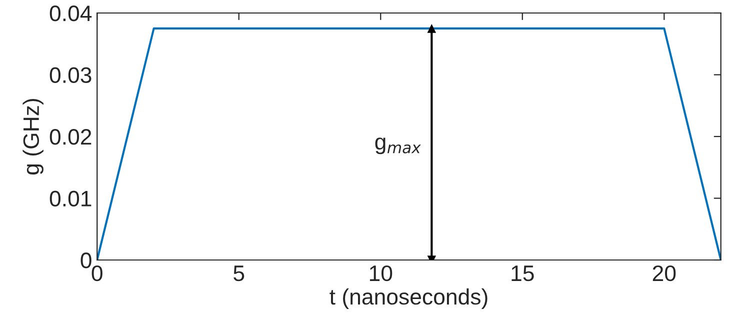 The height and width of the screenshot is (325, 747). Describe the element at coordinates (71, 14) in the screenshot. I see `y-tick-label: 0.04` at that location.